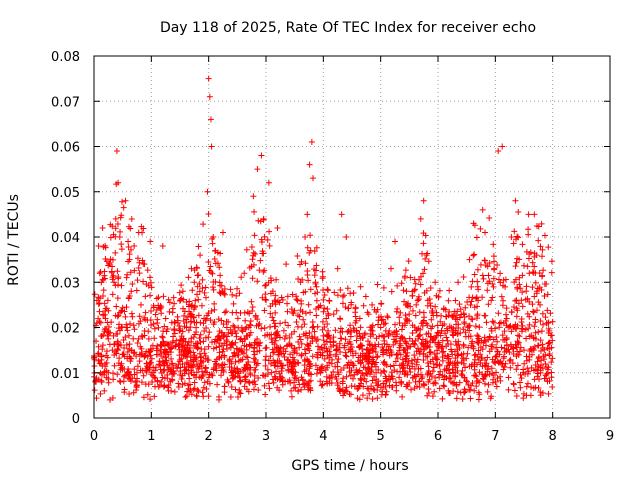  I want to click on x-tick-label: 8, so click(553, 436).